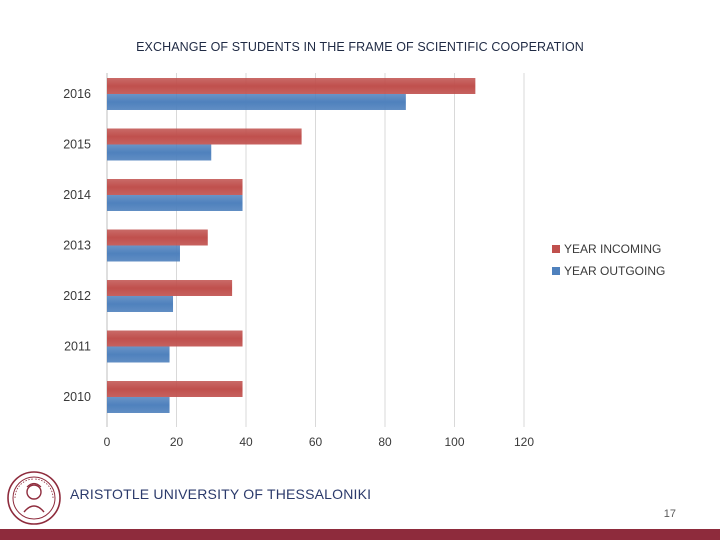 The image size is (720, 540). I want to click on chart-legend: YEAR INCOMING YEAR OUTGOING, so click(608, 260).